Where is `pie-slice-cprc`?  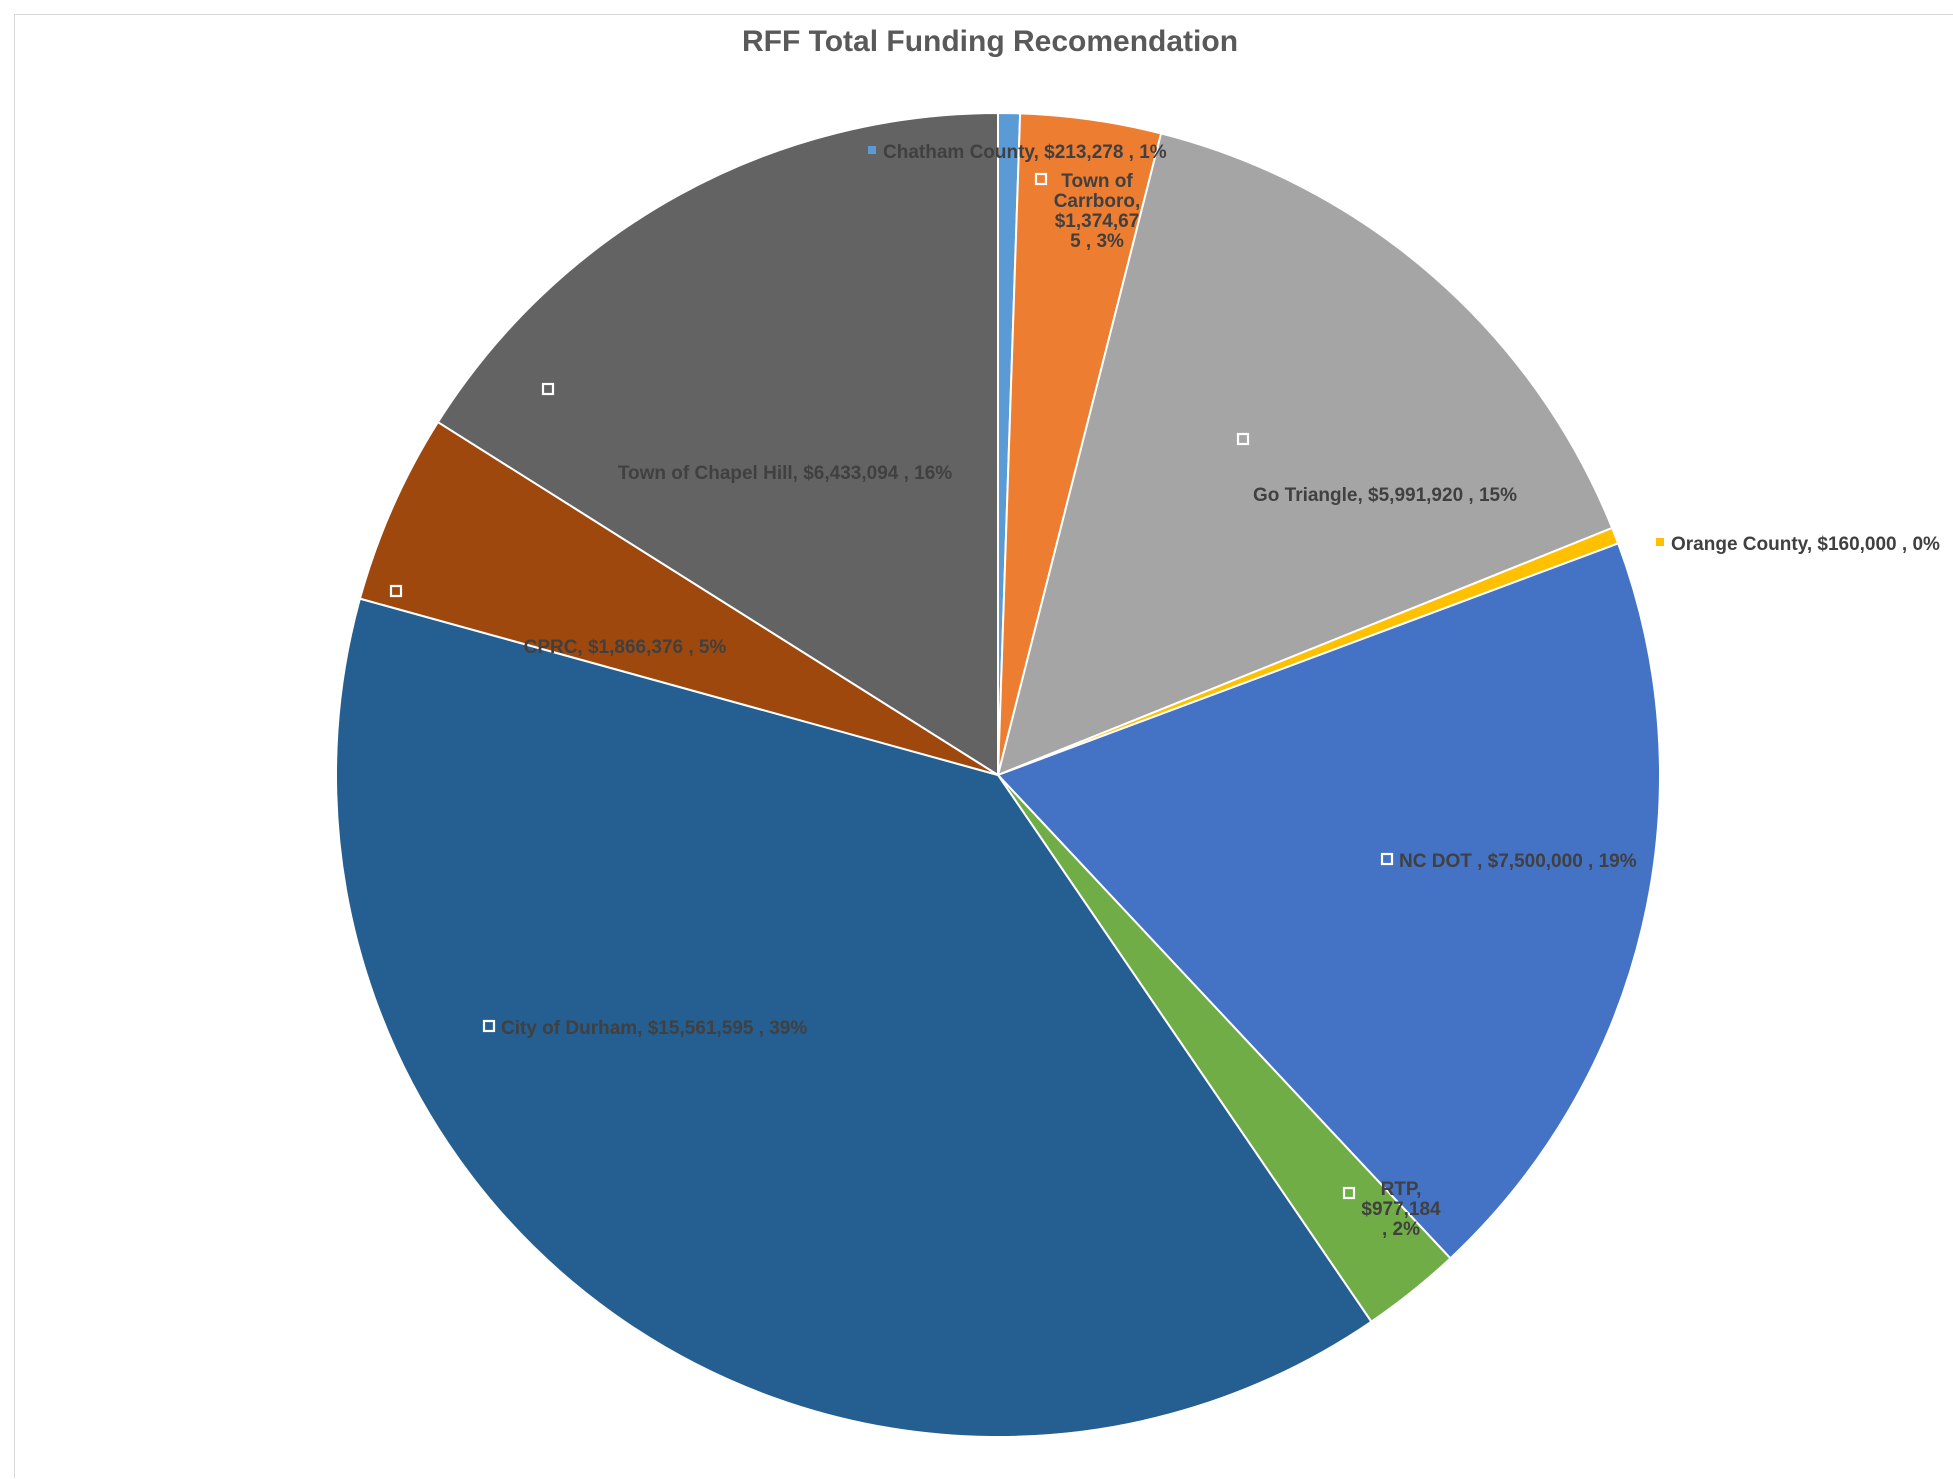
pie-slice-cprc is located at coordinates (678, 598).